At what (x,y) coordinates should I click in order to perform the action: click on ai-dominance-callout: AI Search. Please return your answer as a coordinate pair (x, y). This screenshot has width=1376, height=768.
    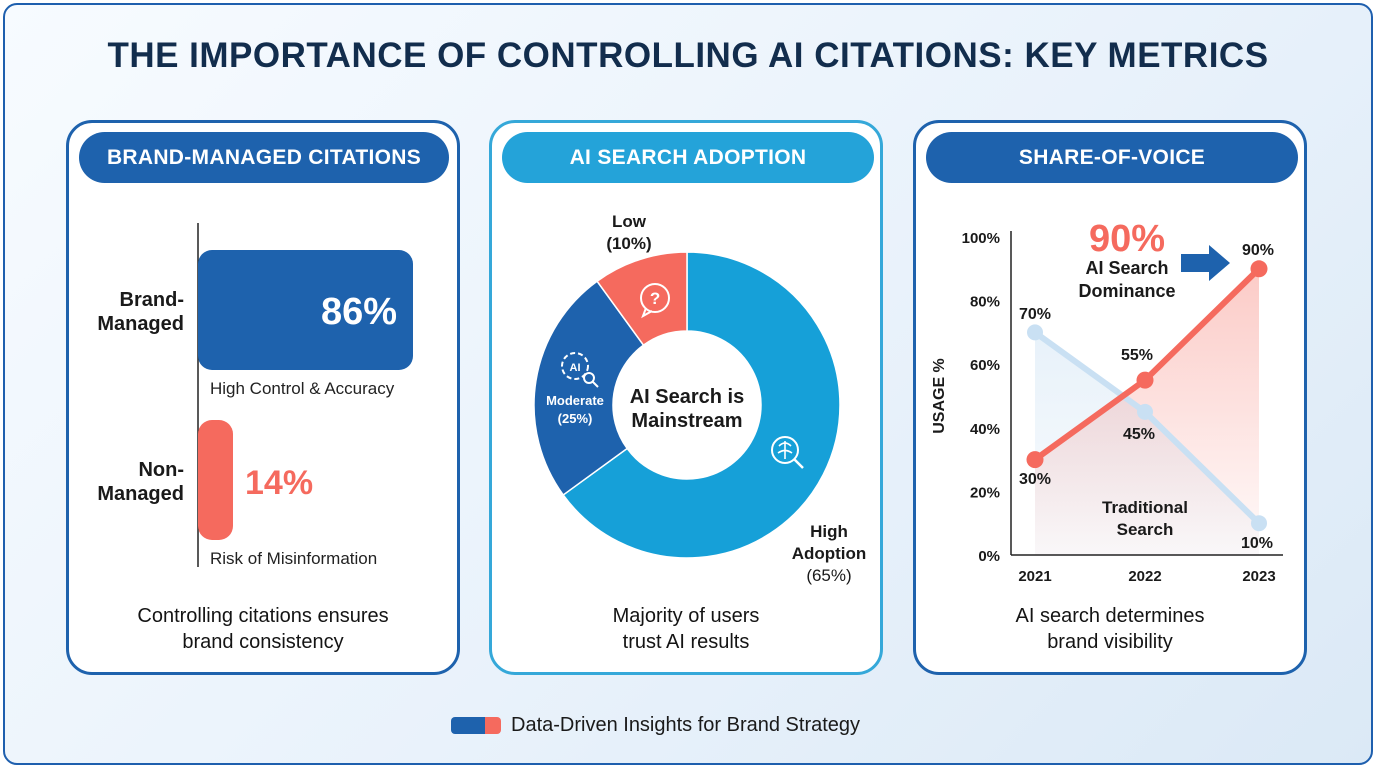
    Looking at the image, I should click on (1126, 268).